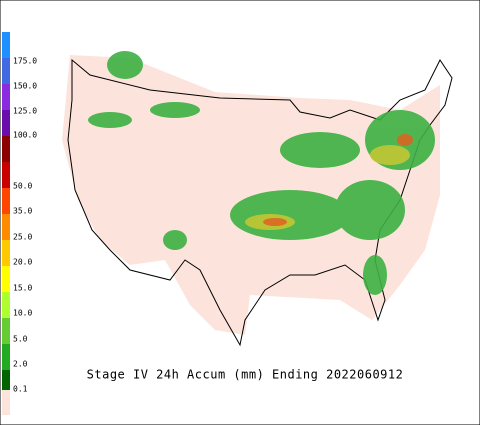 The height and width of the screenshot is (425, 480). What do you see at coordinates (22, 288) in the screenshot?
I see `legend-label: 15.0` at bounding box center [22, 288].